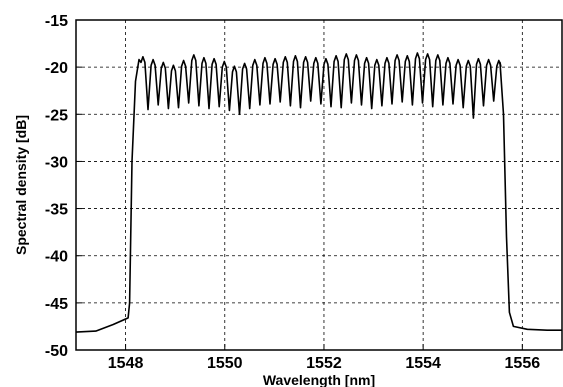 Image resolution: width=563 pixels, height=387 pixels. What do you see at coordinates (56, 210) in the screenshot?
I see `y-tick-label: -35` at bounding box center [56, 210].